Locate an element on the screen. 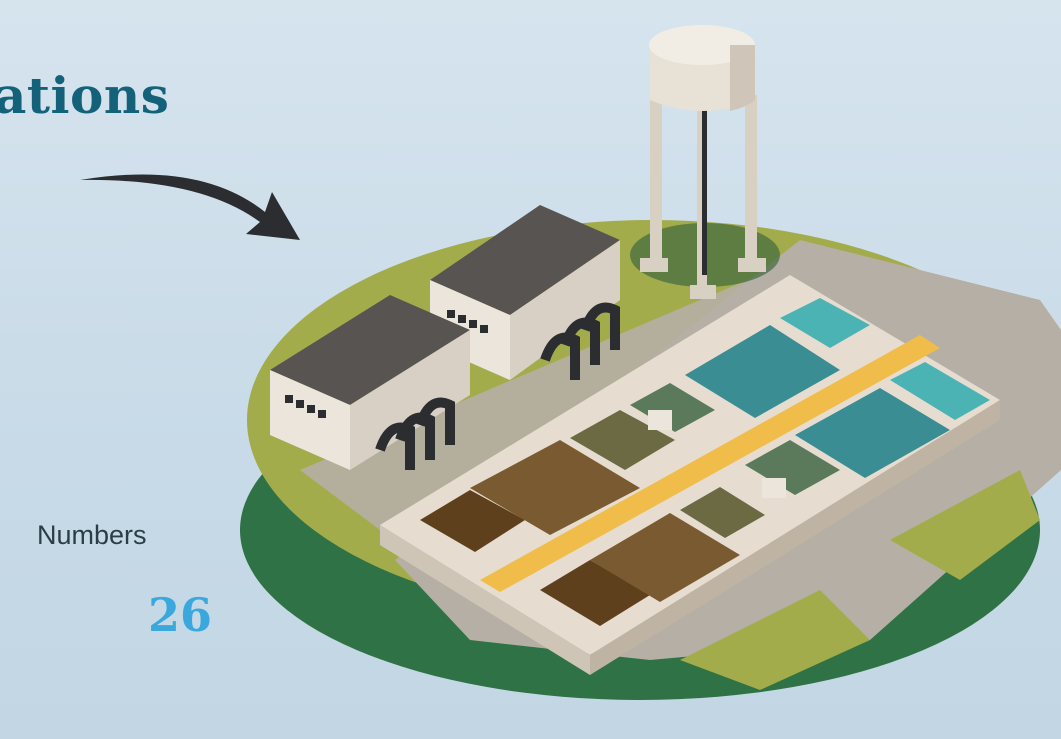 The height and width of the screenshot is (739, 1061). stat-label: Numbers is located at coordinates (92, 535).